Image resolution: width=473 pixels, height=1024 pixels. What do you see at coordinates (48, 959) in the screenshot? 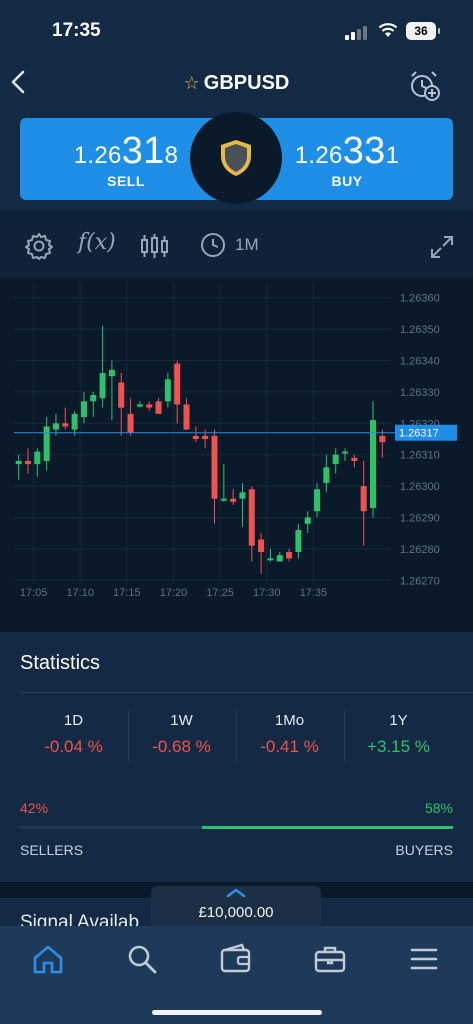
I see `home-icon` at bounding box center [48, 959].